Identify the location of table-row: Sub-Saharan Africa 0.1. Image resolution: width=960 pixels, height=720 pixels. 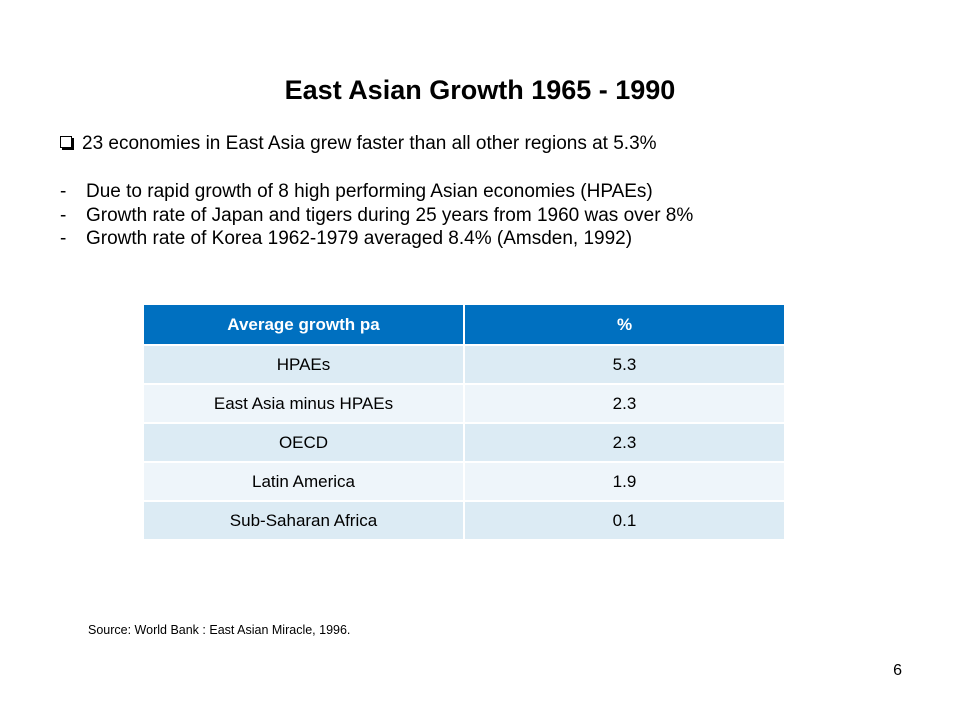
(464, 519).